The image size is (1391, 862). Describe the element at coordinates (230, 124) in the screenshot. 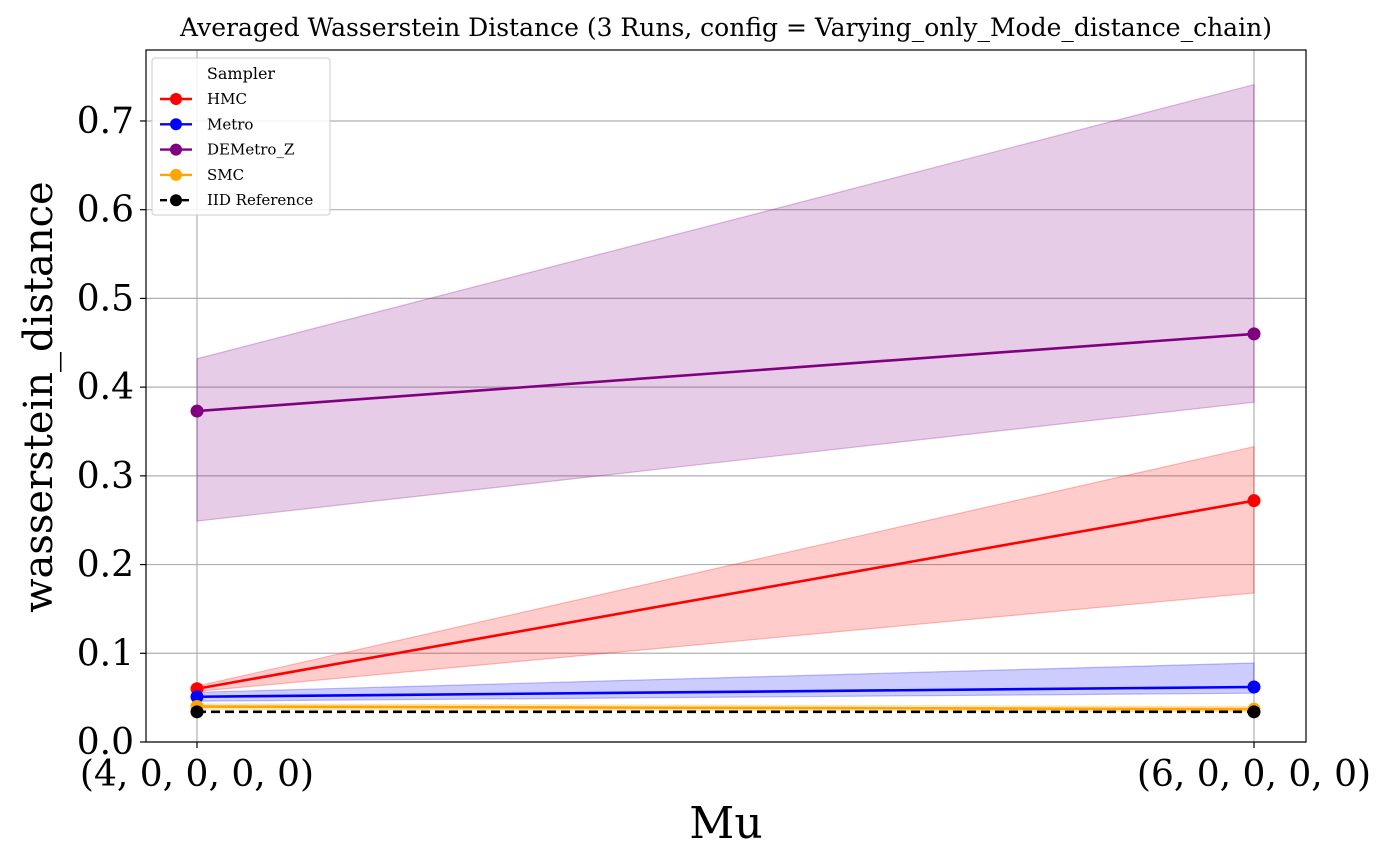

I see `legend-label-metro: Metro` at that location.